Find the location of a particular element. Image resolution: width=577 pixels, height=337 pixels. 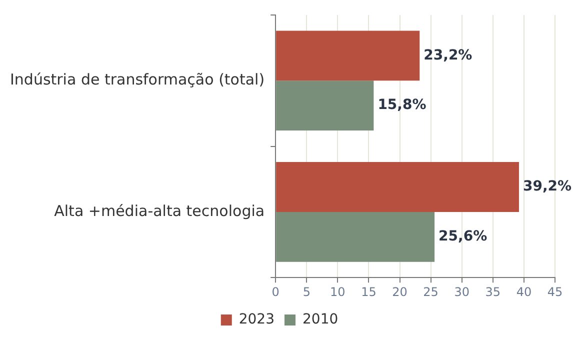

legend-label: 2010 is located at coordinates (320, 320).